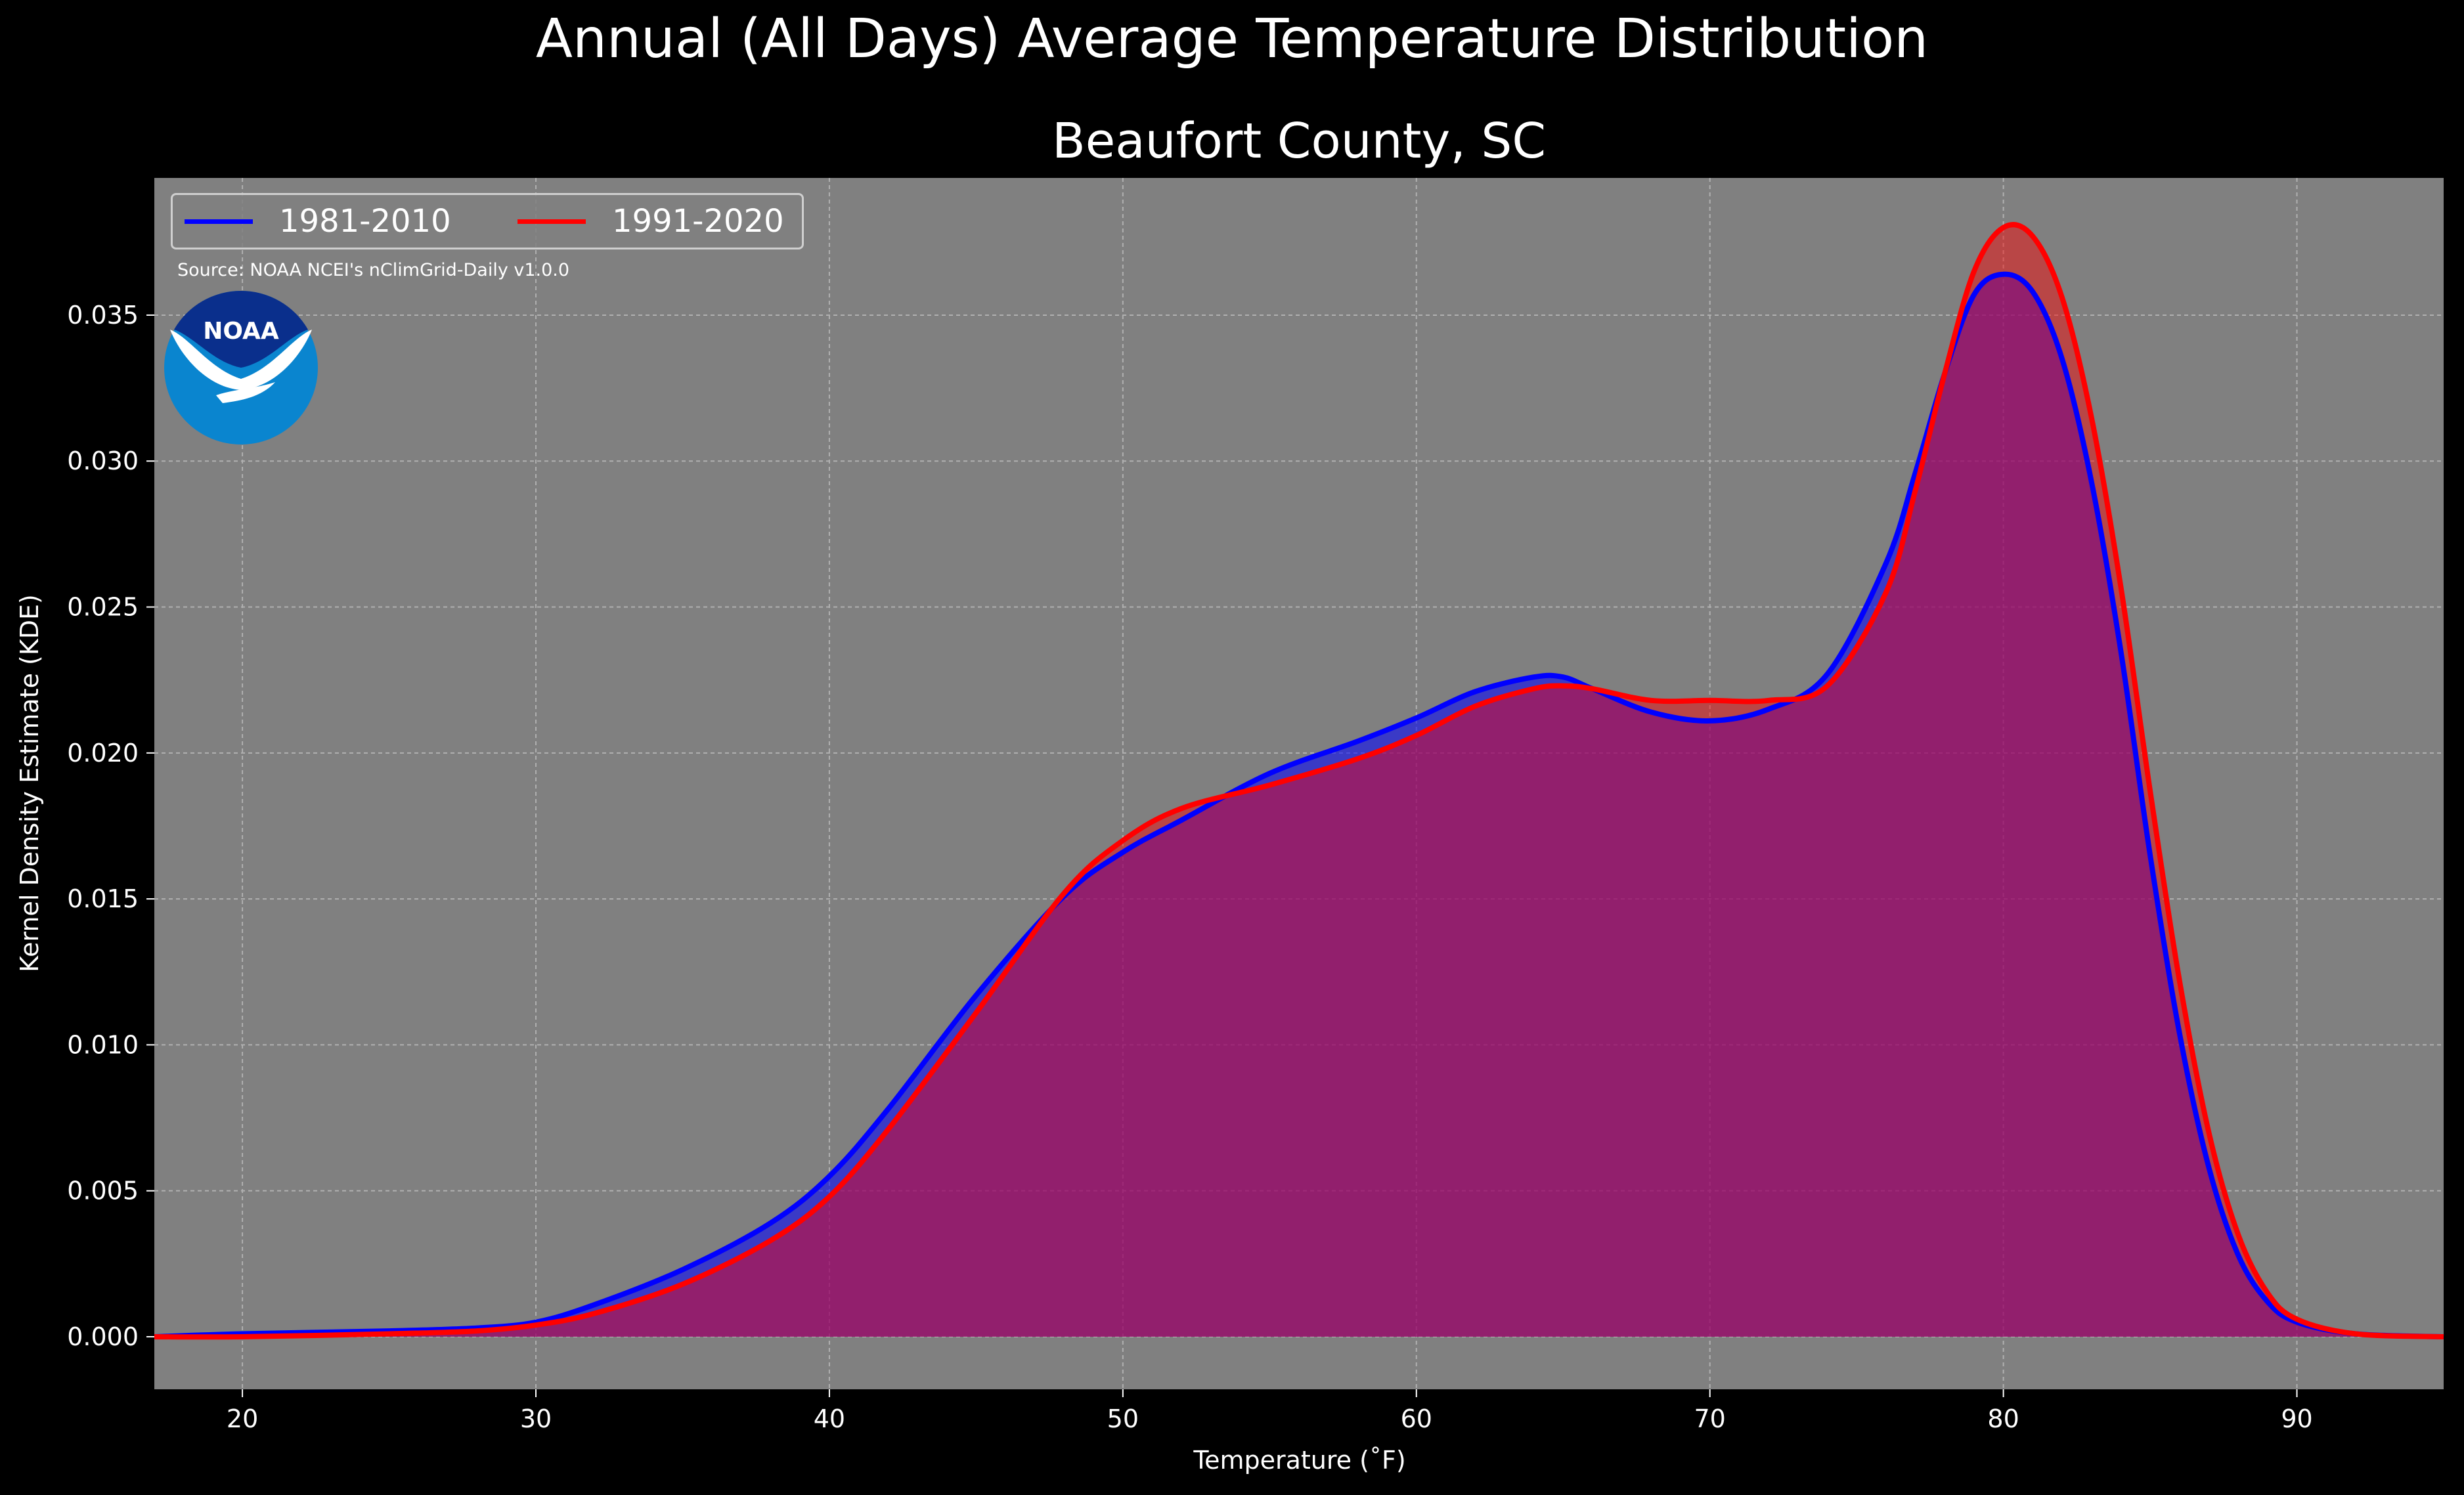 The image size is (2464, 1495). I want to click on y-tick-label: 0.020, so click(103, 753).